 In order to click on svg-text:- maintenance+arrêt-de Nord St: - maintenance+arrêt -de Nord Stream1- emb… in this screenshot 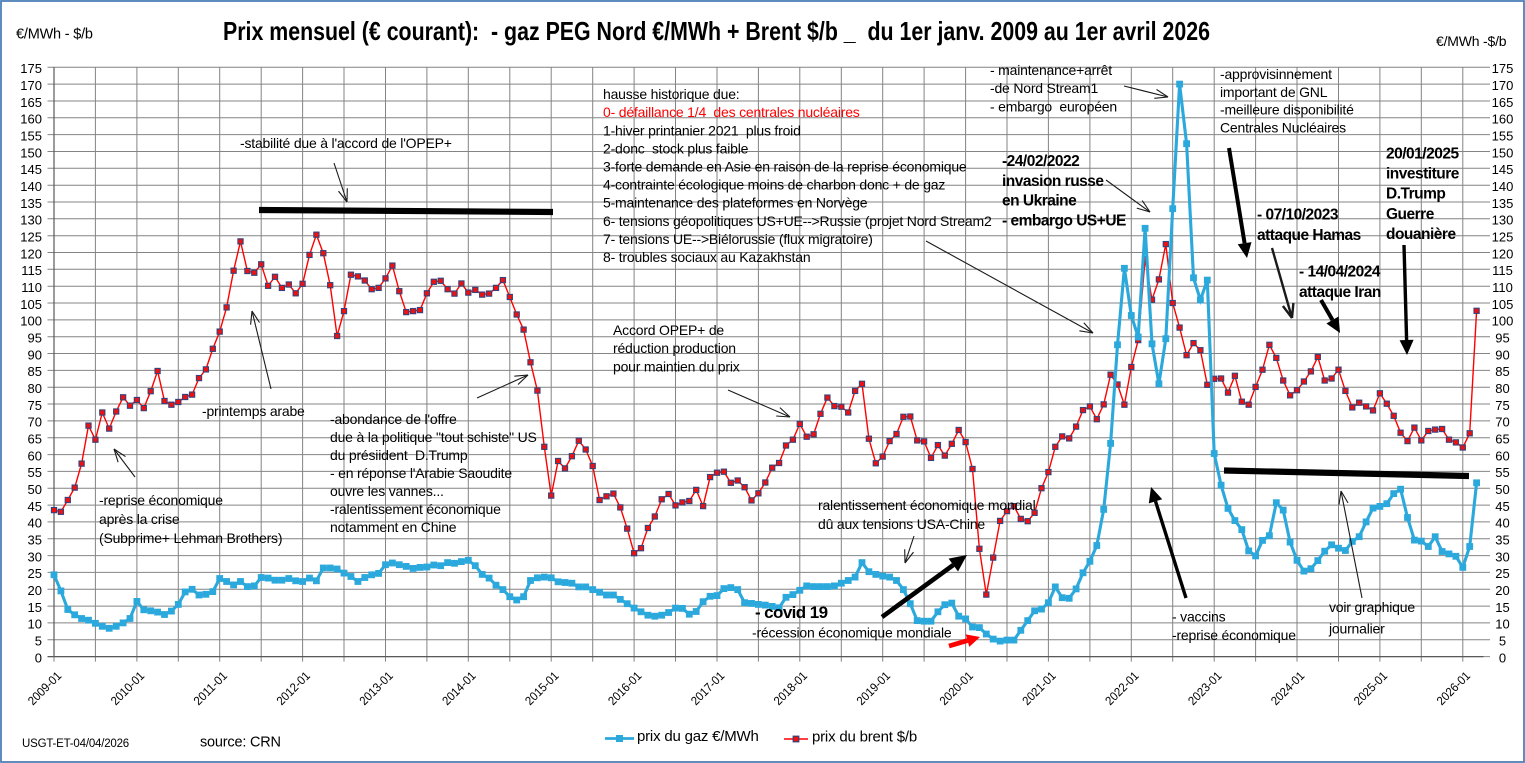, I will do `click(1053, 88)`.